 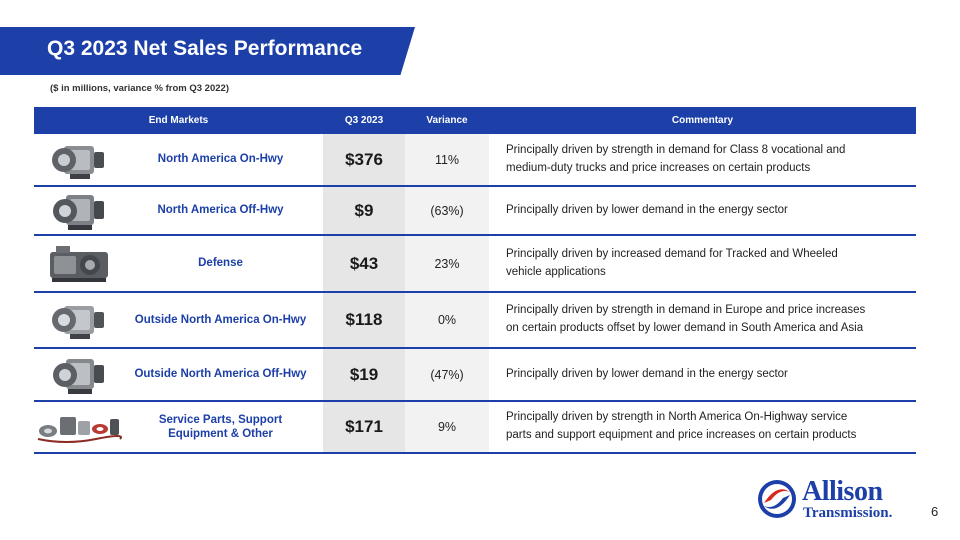 What do you see at coordinates (220, 434) in the screenshot?
I see `market-name-line: Equipment & Other` at bounding box center [220, 434].